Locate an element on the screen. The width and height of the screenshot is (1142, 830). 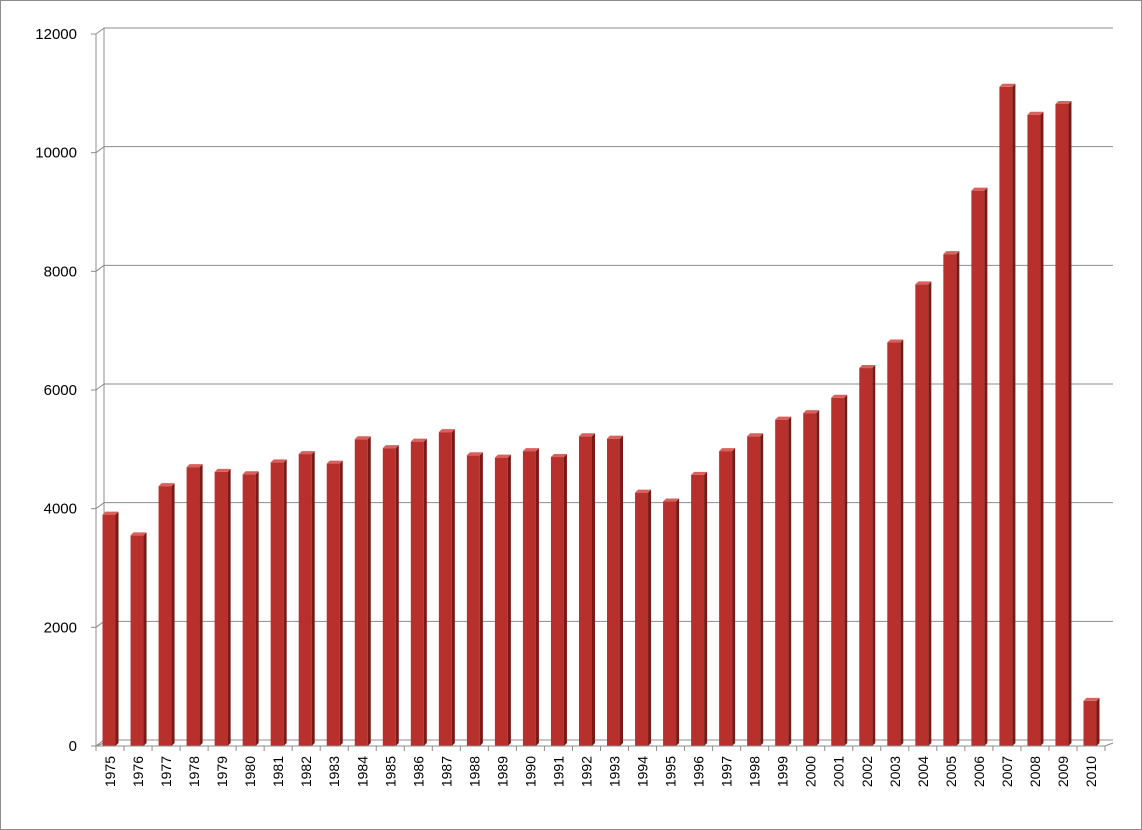
x-tick-label: 2004 is located at coordinates (923, 771).